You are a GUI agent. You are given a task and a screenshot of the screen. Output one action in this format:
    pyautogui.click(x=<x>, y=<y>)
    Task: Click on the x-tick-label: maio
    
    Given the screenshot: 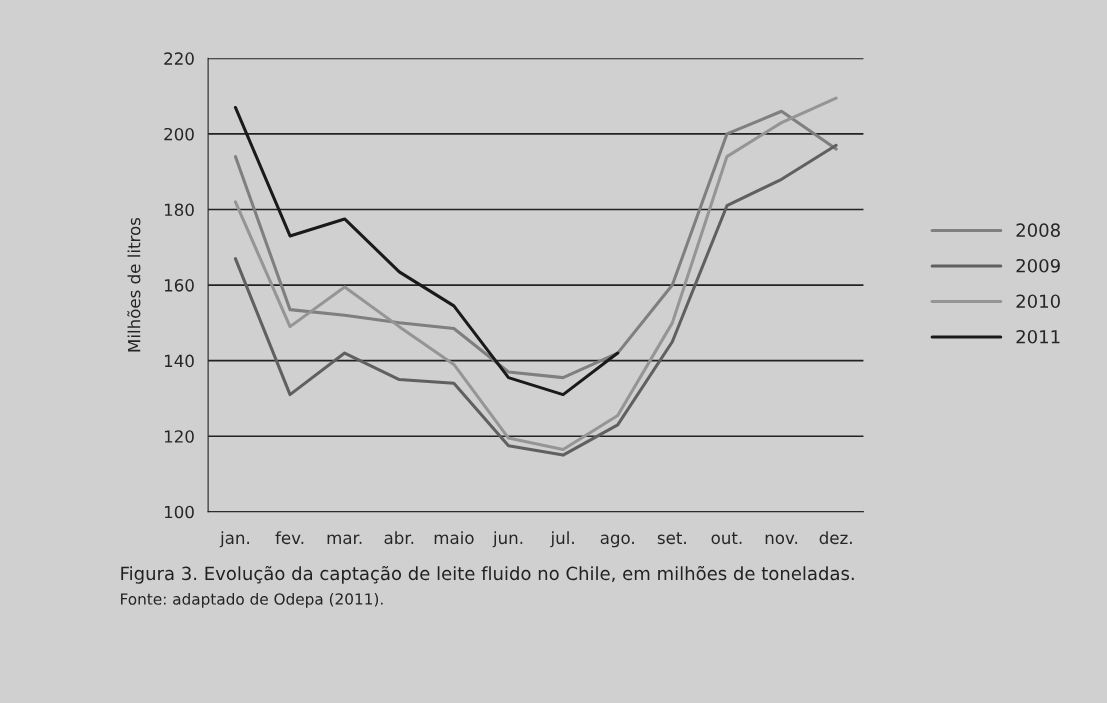 What is the action you would take?
    pyautogui.click(x=454, y=538)
    